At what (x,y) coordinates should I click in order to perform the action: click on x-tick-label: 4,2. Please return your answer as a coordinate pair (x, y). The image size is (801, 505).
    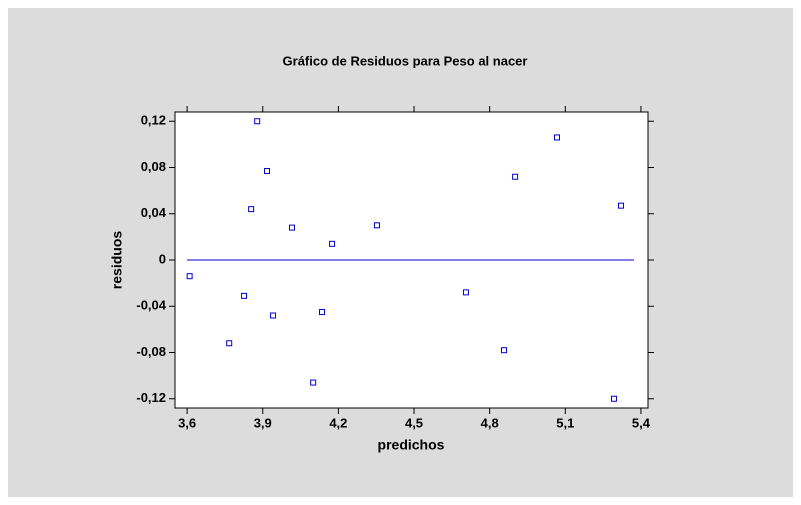
    Looking at the image, I should click on (338, 422).